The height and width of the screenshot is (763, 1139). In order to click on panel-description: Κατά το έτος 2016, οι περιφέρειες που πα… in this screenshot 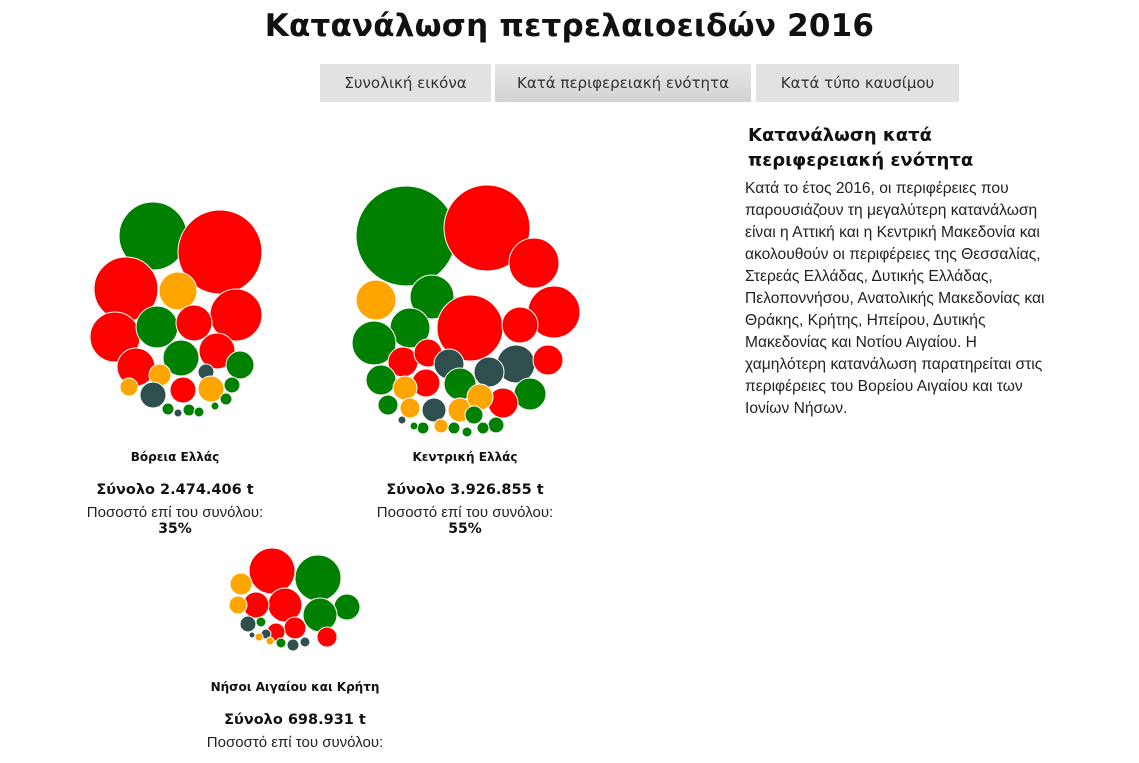, I will do `click(895, 298)`.